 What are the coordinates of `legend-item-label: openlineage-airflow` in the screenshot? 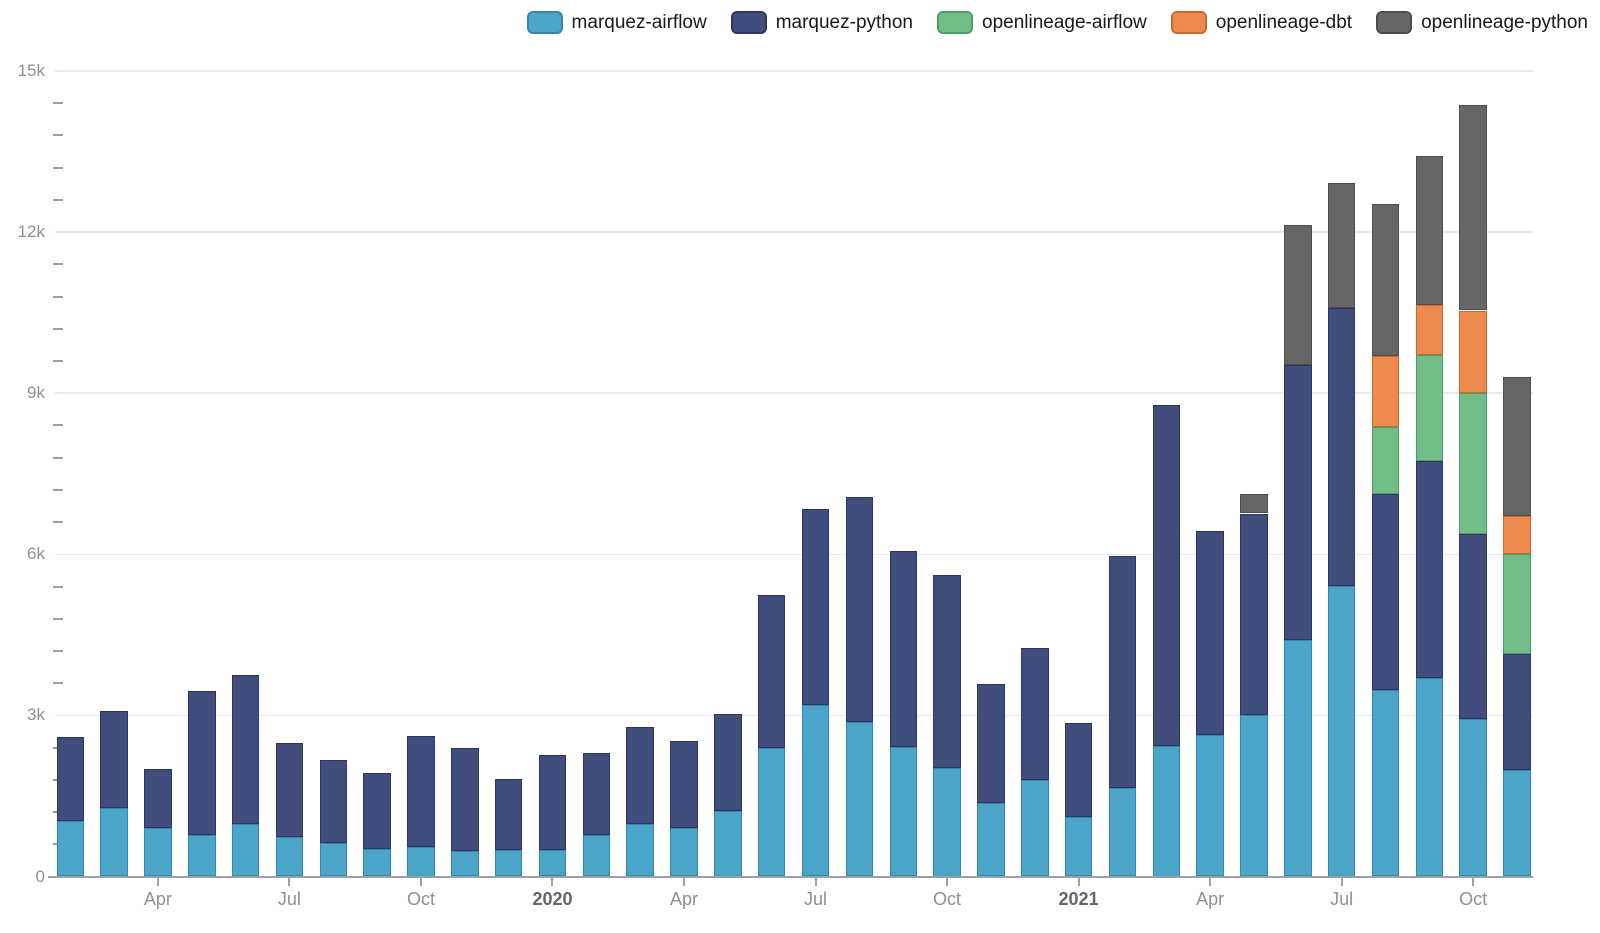 It's located at (1064, 22).